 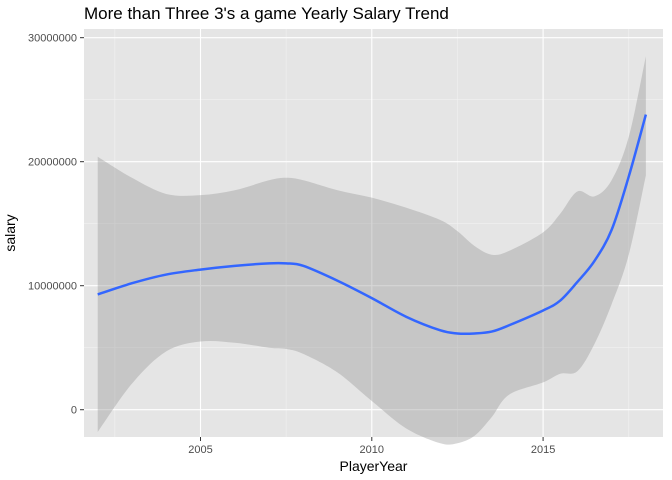 What do you see at coordinates (372, 450) in the screenshot?
I see `x-tick-label: 2010` at bounding box center [372, 450].